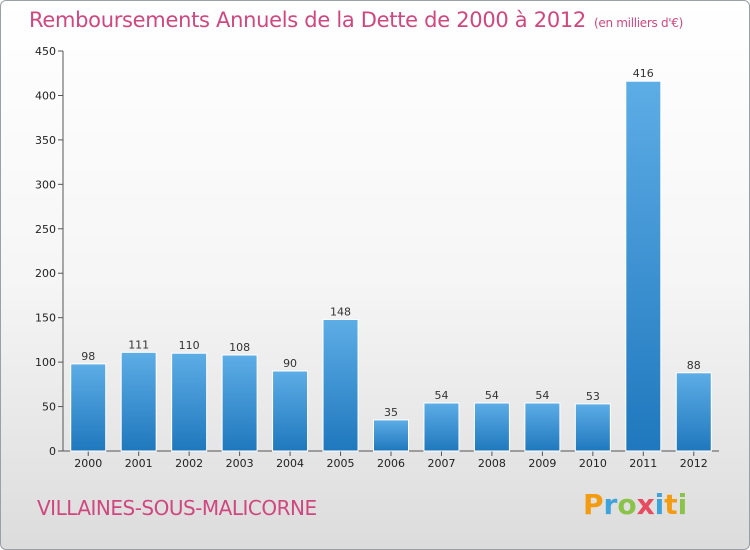 The height and width of the screenshot is (550, 750). Describe the element at coordinates (290, 363) in the screenshot. I see `bar-value-label: 90` at that location.